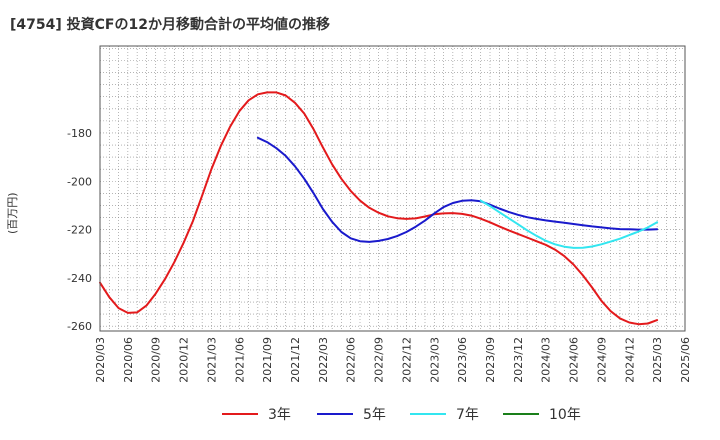  Describe the element at coordinates (457, 189) in the screenshot. I see `series-line-5年` at that location.